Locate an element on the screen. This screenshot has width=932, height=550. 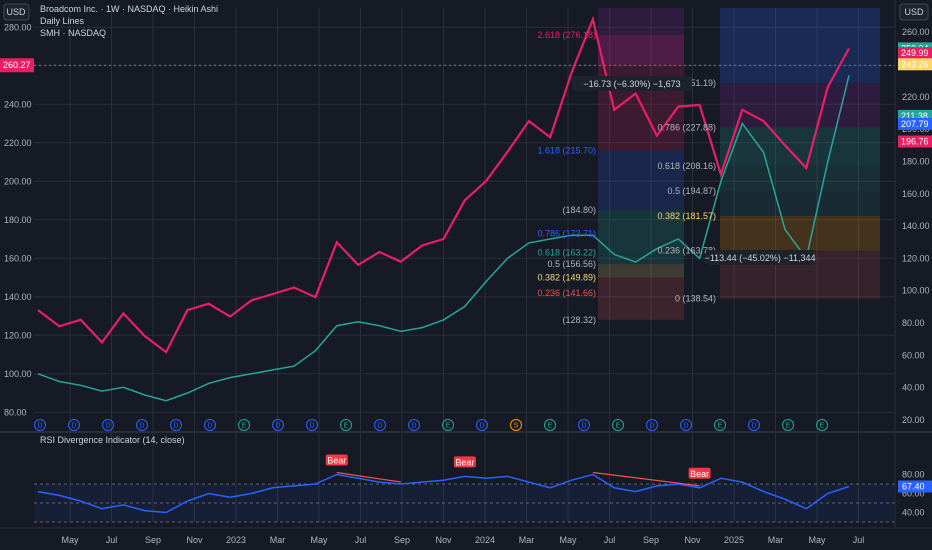
x-axis-label: 2023 is located at coordinates (236, 540).